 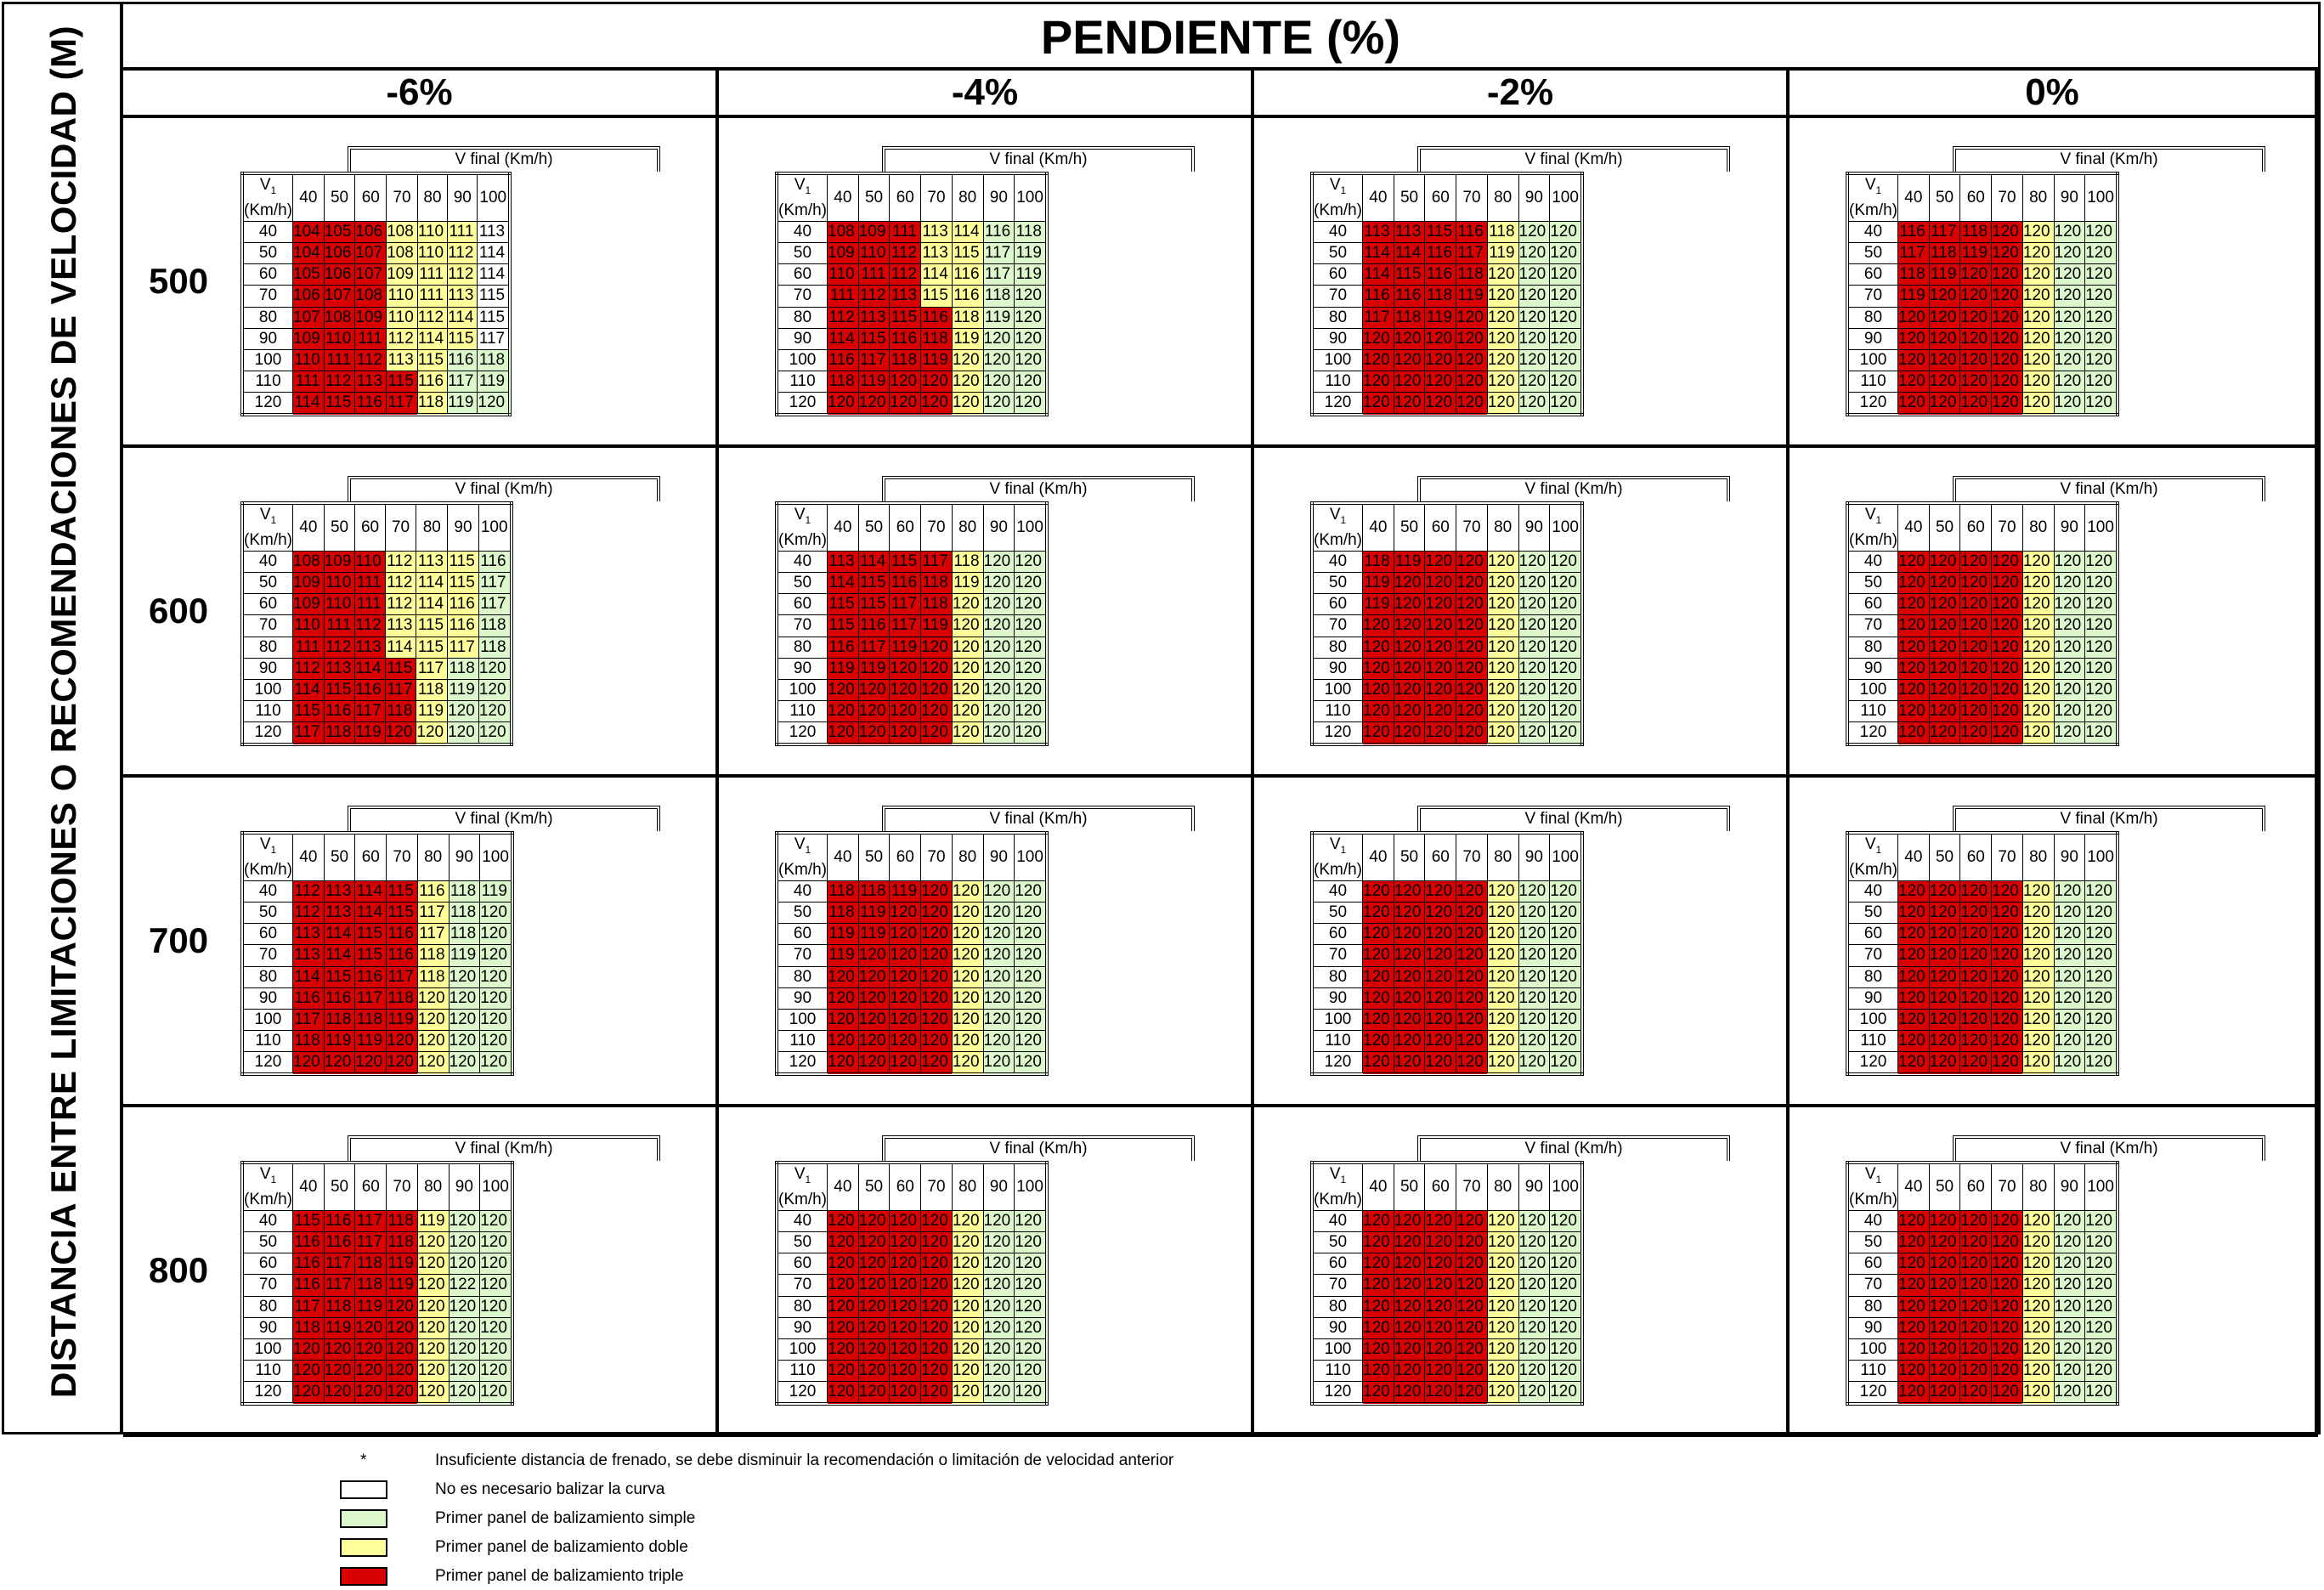 What do you see at coordinates (912, 1220) in the screenshot?
I see `table-row: 40 120 120 120 120 120 120 120` at bounding box center [912, 1220].